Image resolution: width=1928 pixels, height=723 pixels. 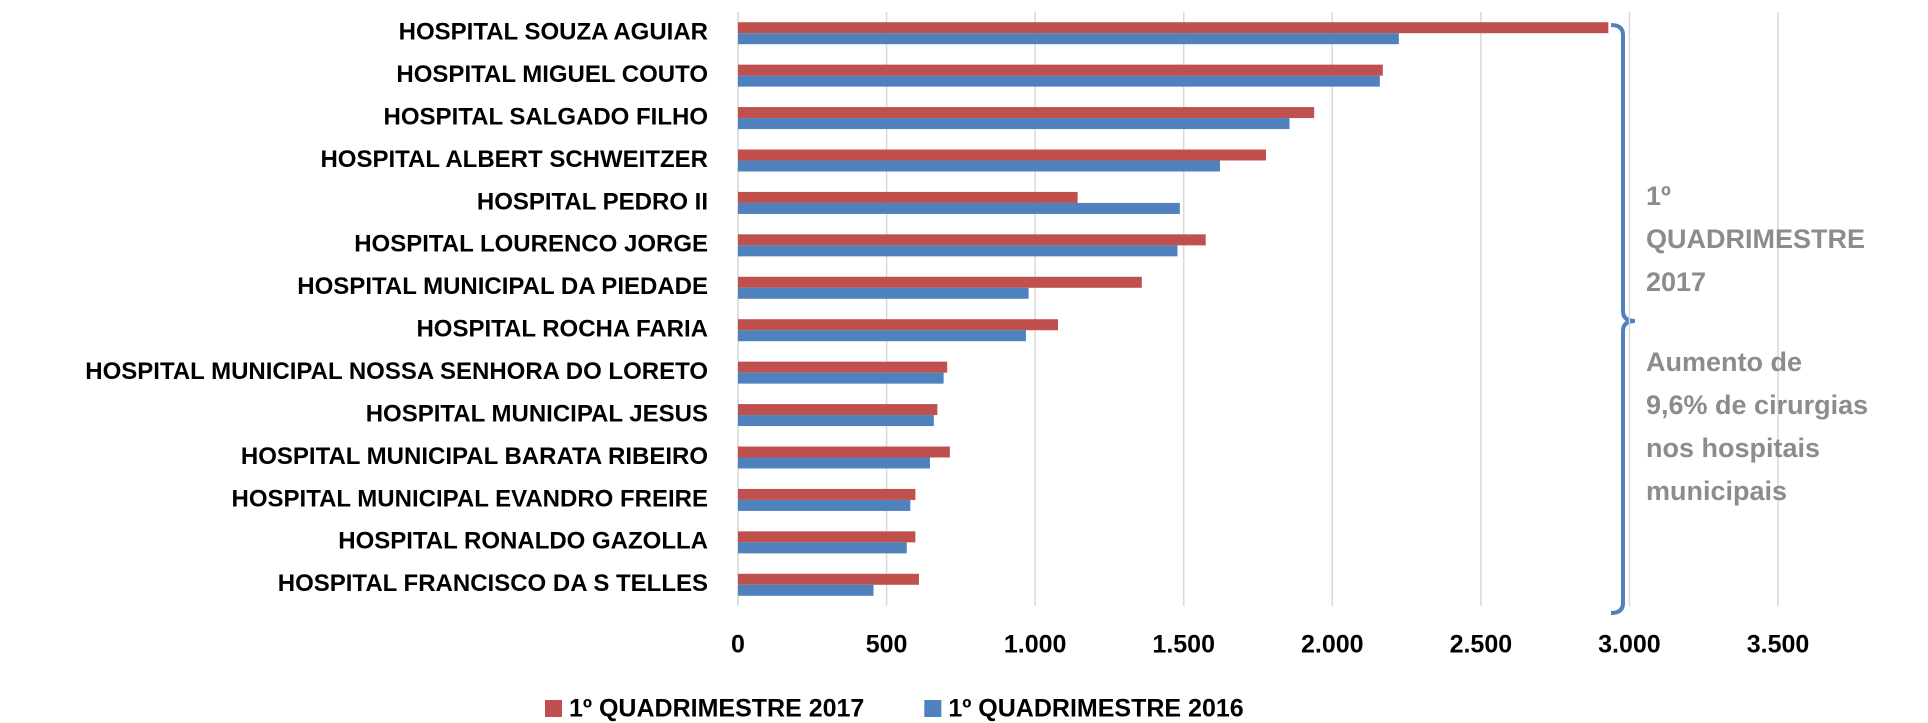 I want to click on y-tick-label: HOSPITAL ALBERT SCHWEITZER, so click(x=514, y=159).